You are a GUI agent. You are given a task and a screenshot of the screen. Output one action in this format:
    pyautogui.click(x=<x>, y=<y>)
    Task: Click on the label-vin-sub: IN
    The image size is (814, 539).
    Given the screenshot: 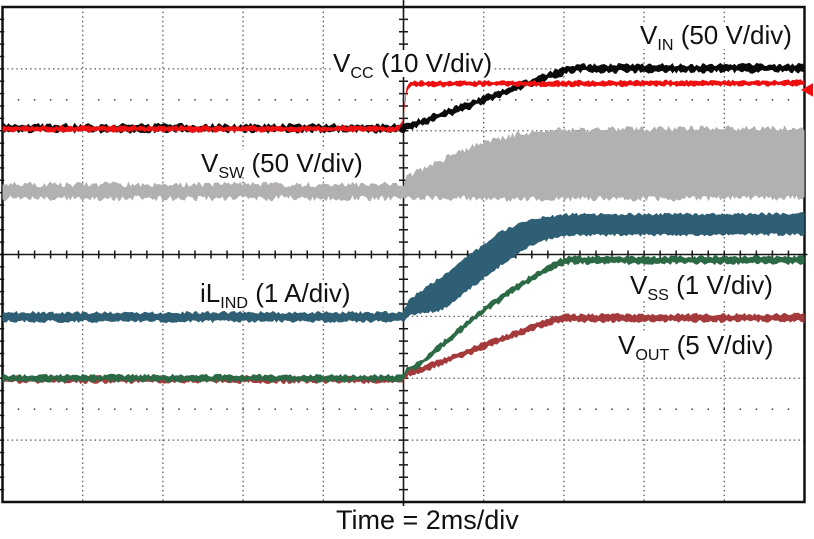 What is the action you would take?
    pyautogui.click(x=665, y=45)
    